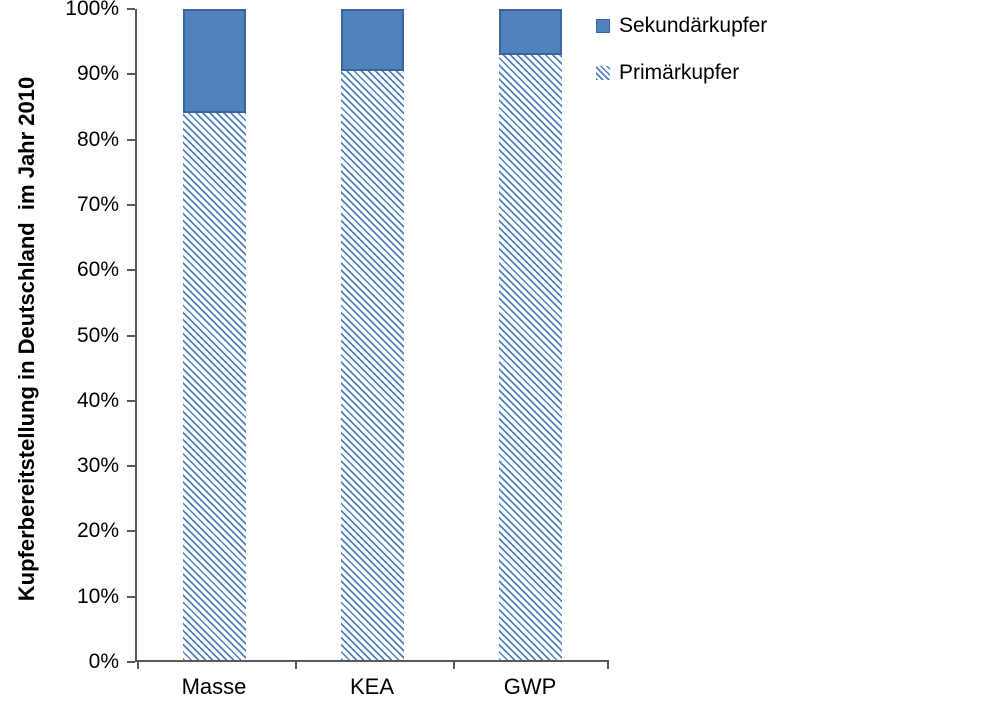  Describe the element at coordinates (97, 270) in the screenshot. I see `y-tick-label: 60%` at that location.